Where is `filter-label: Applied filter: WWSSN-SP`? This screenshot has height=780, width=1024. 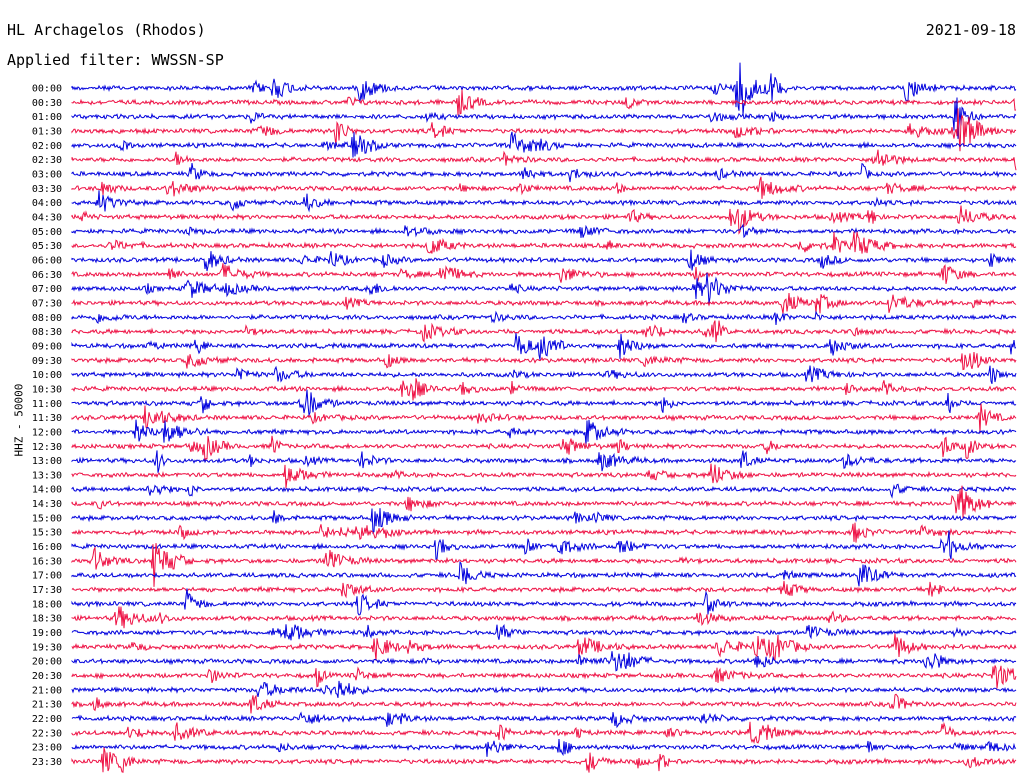
filter-label: Applied filter: WWSSN-SP is located at coordinates (115, 60).